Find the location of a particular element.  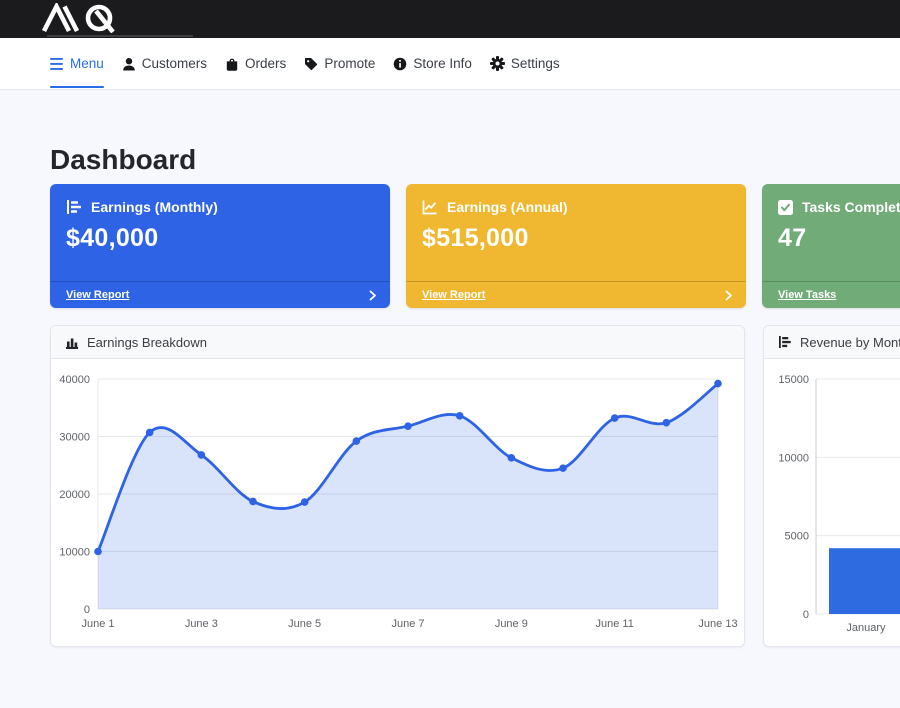

main-nav: Menu Customers Orders Promote Store Info is located at coordinates (450, 64).